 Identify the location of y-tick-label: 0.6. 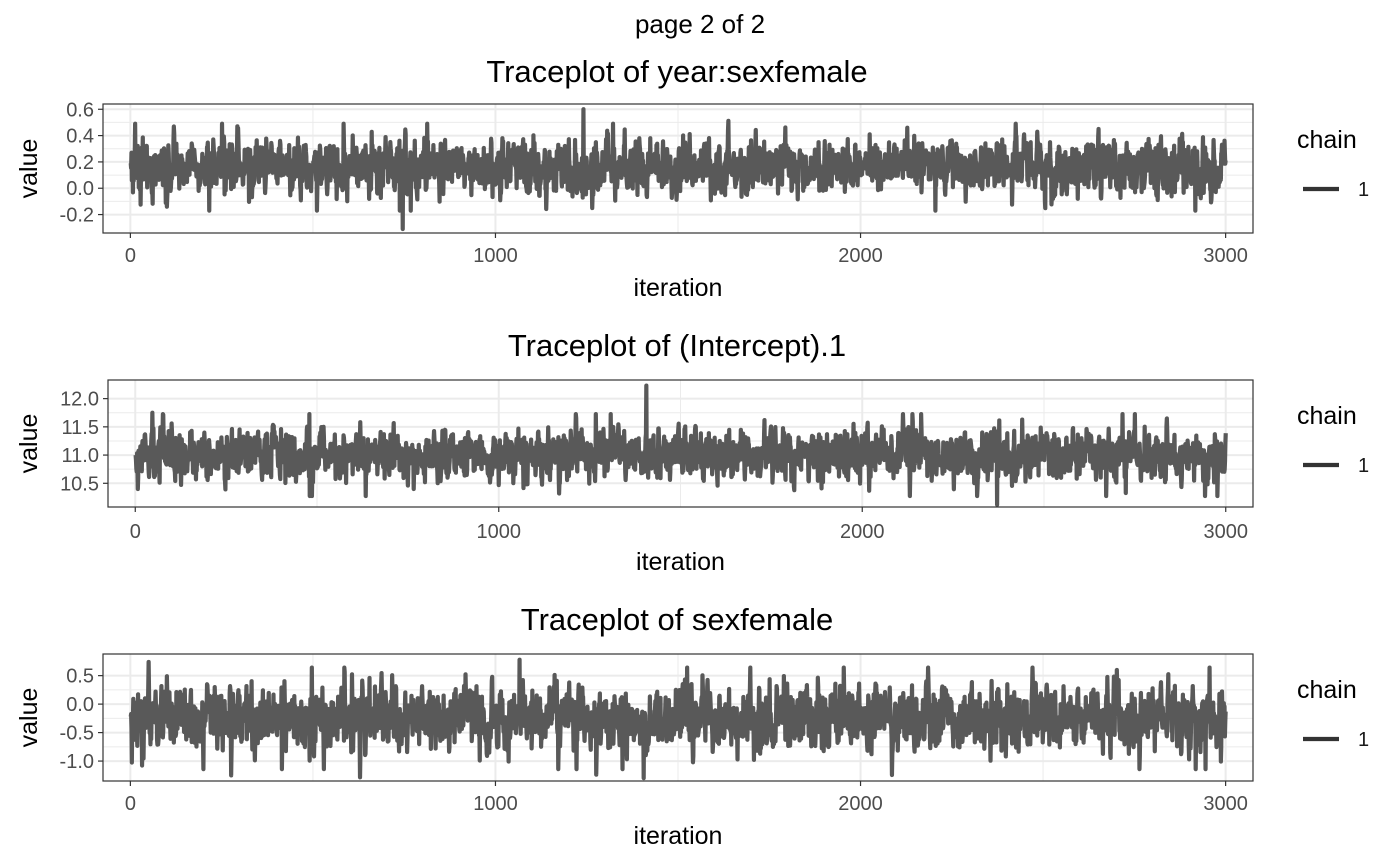
(80, 110).